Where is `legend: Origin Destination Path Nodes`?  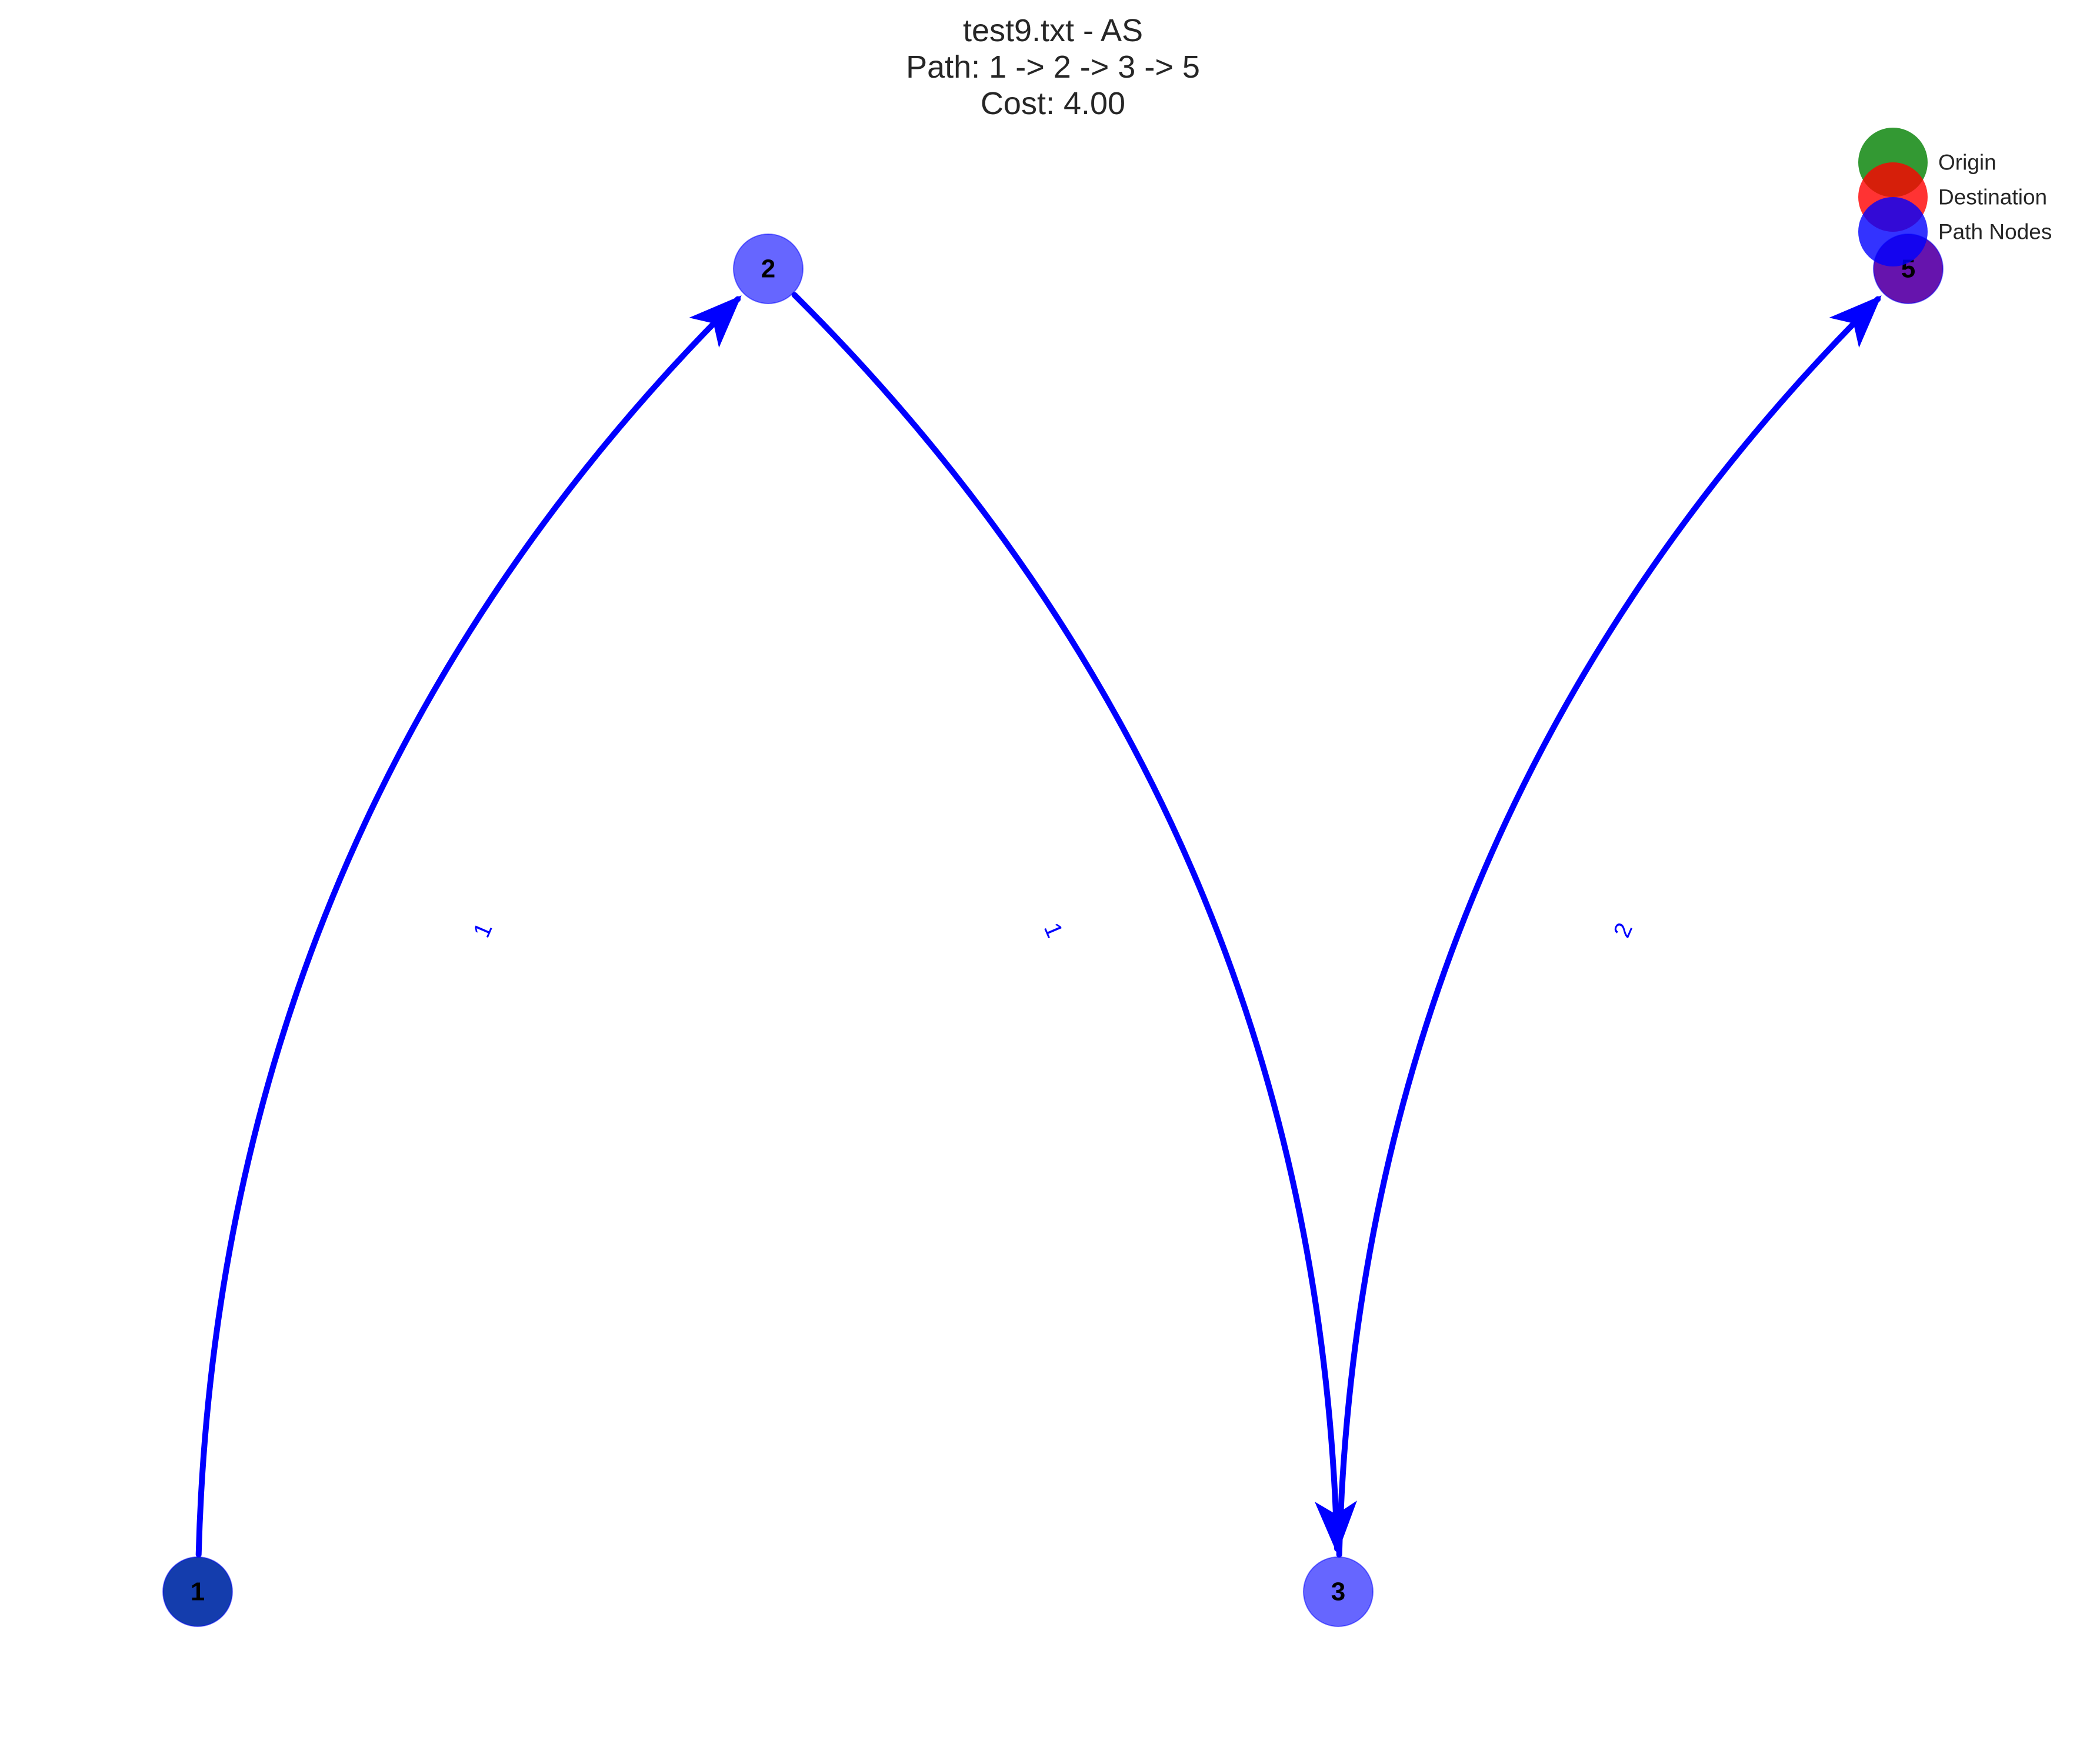 legend: Origin Destination Path Nodes is located at coordinates (1955, 197).